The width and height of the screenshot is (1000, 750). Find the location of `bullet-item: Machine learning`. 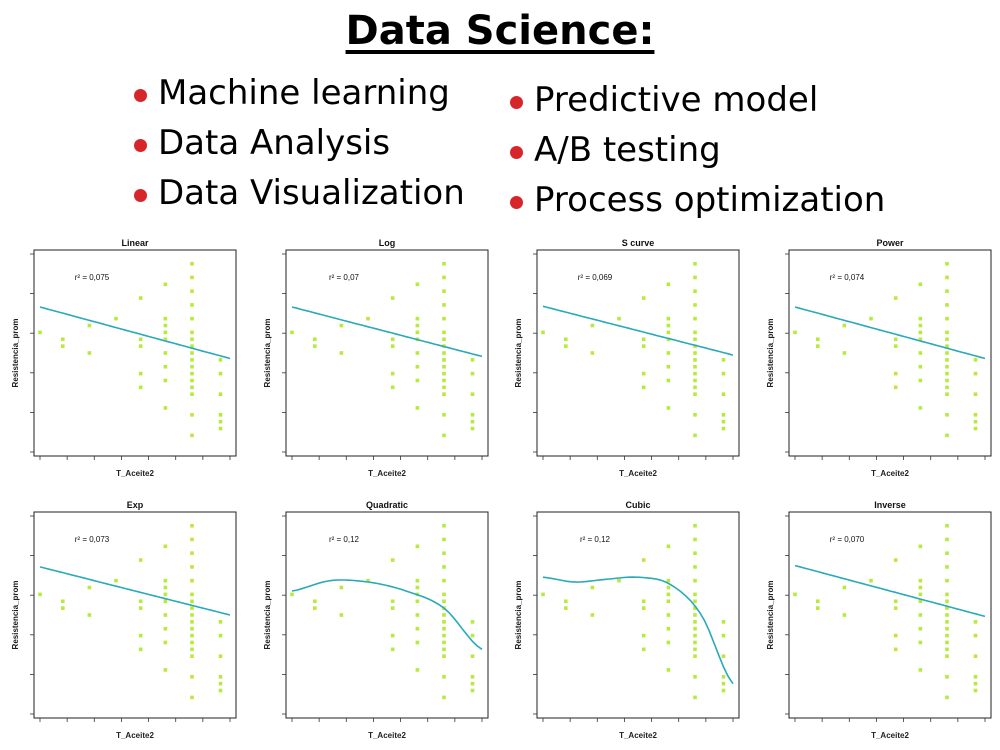

bullet-item: Machine learning is located at coordinates (299, 93).